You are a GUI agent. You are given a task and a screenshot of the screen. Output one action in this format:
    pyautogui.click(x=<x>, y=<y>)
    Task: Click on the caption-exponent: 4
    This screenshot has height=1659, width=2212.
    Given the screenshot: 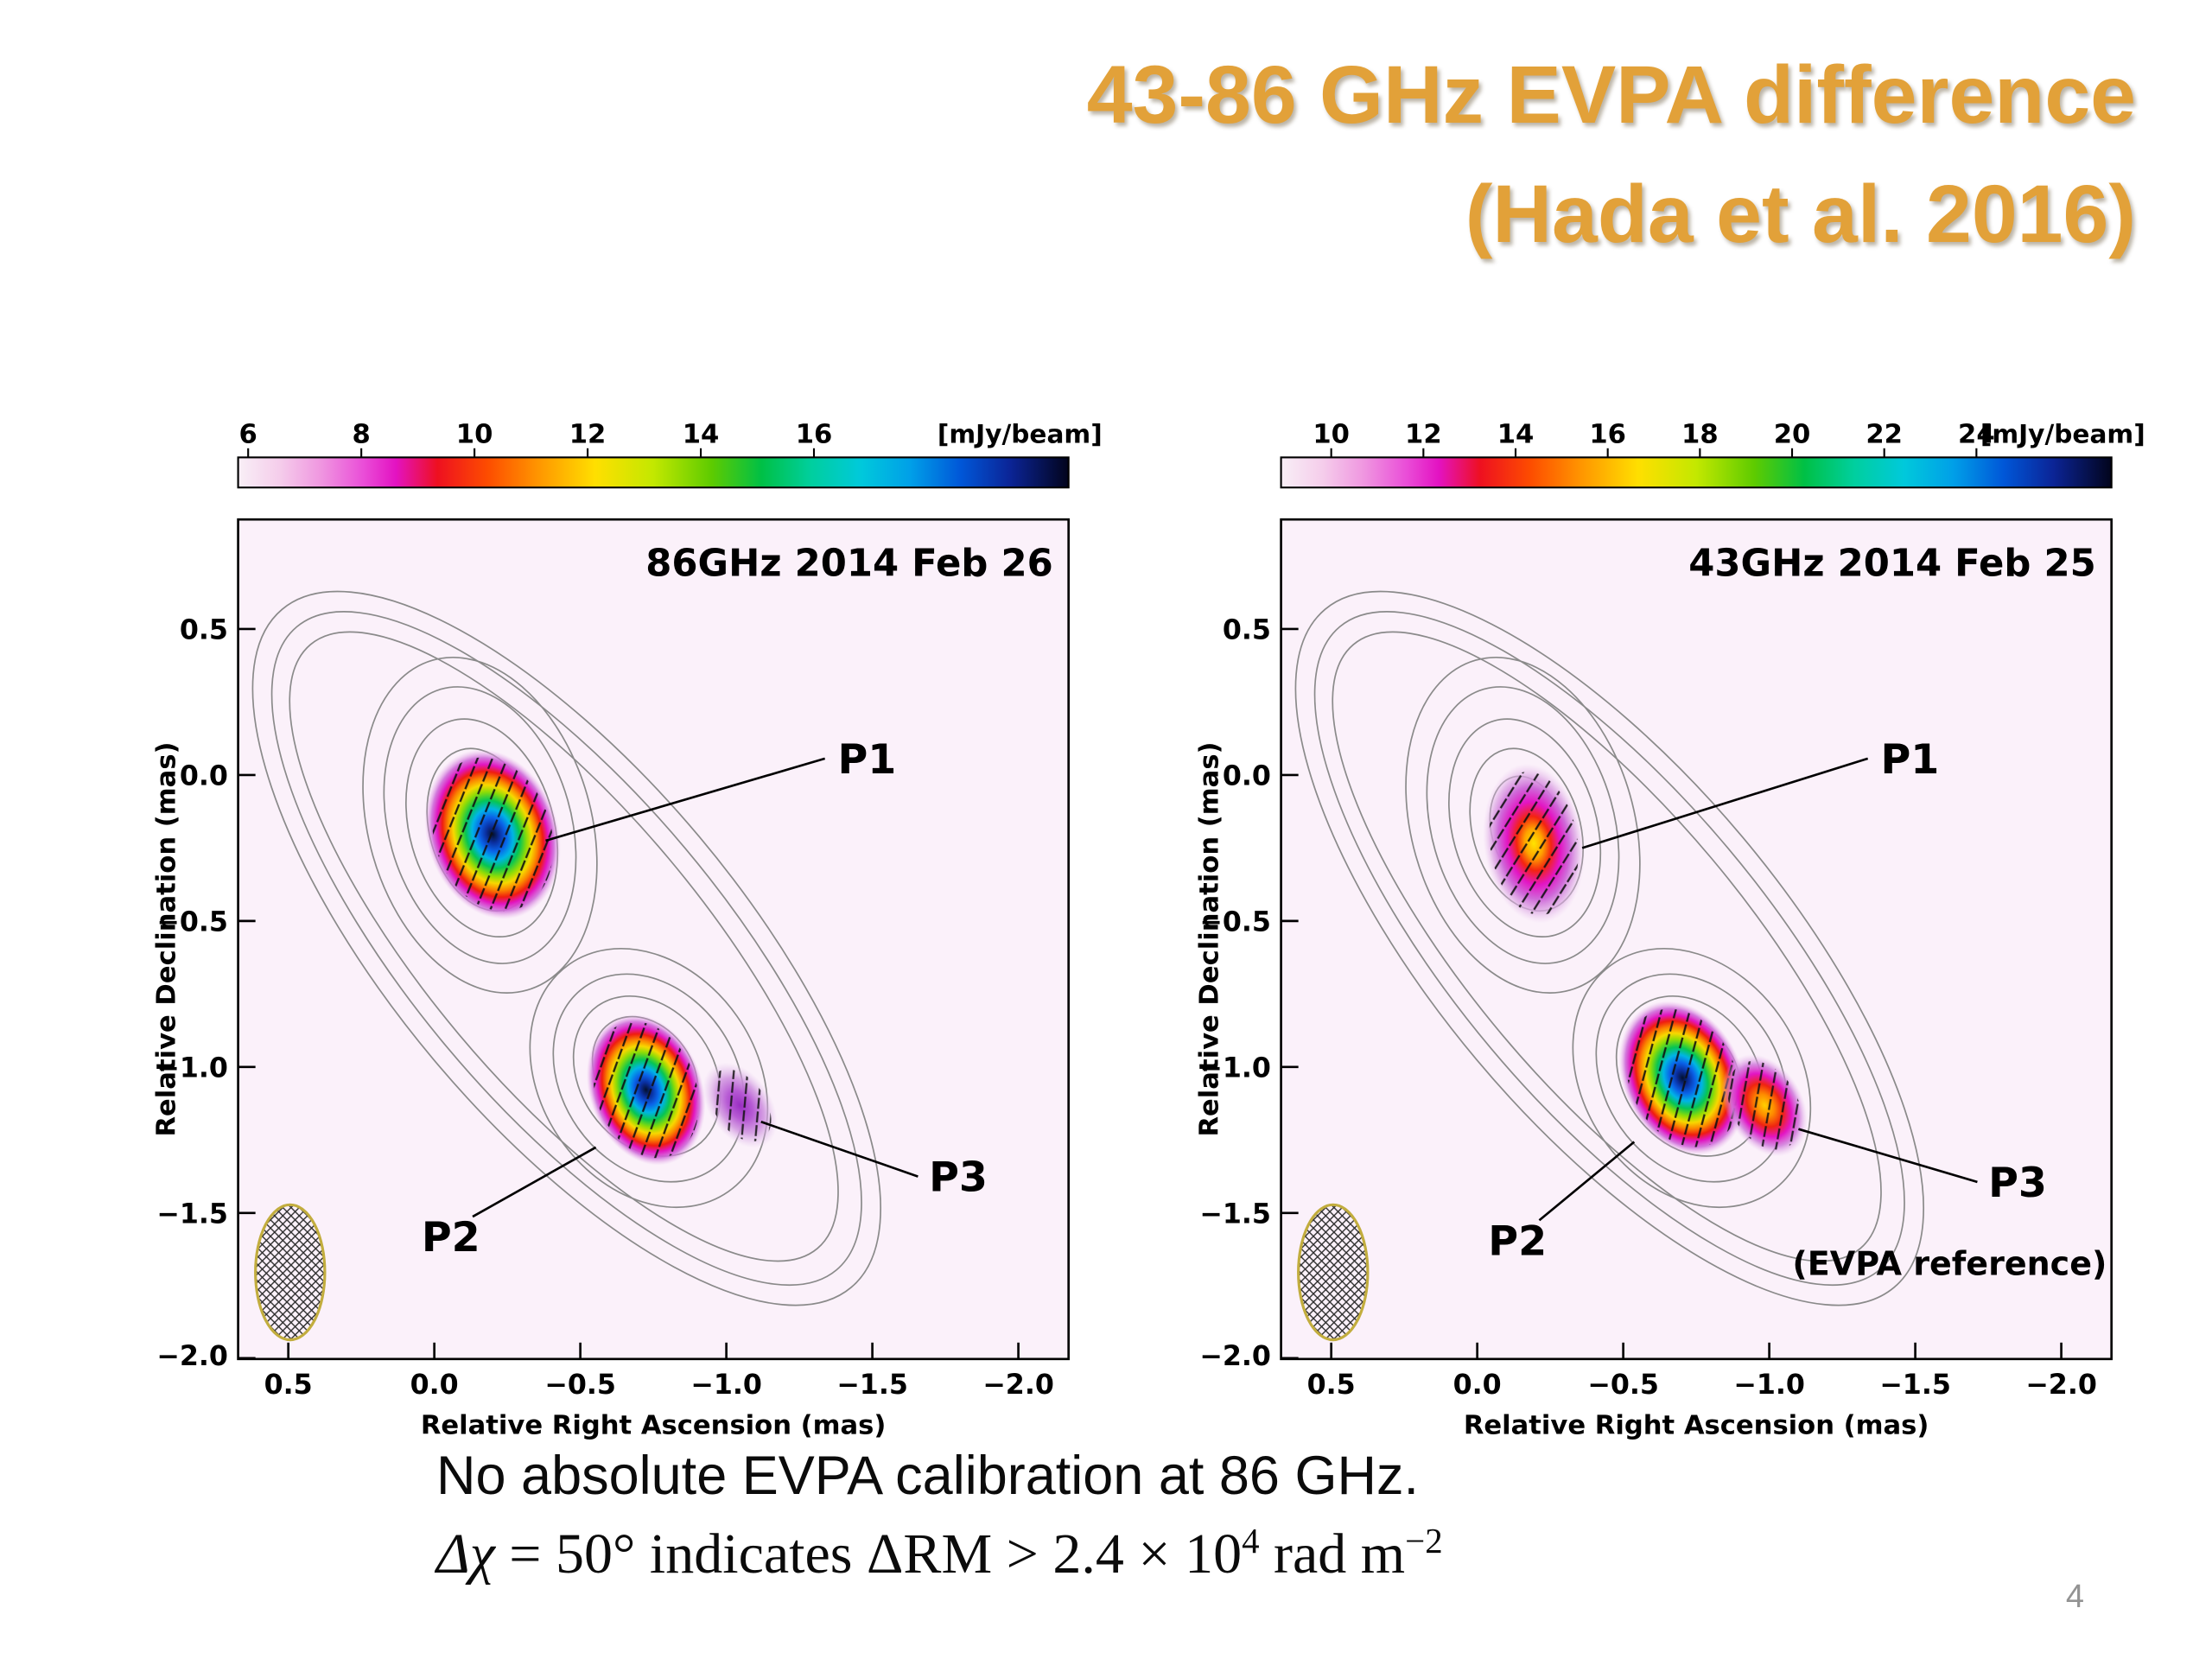 What is the action you would take?
    pyautogui.click(x=1251, y=1541)
    